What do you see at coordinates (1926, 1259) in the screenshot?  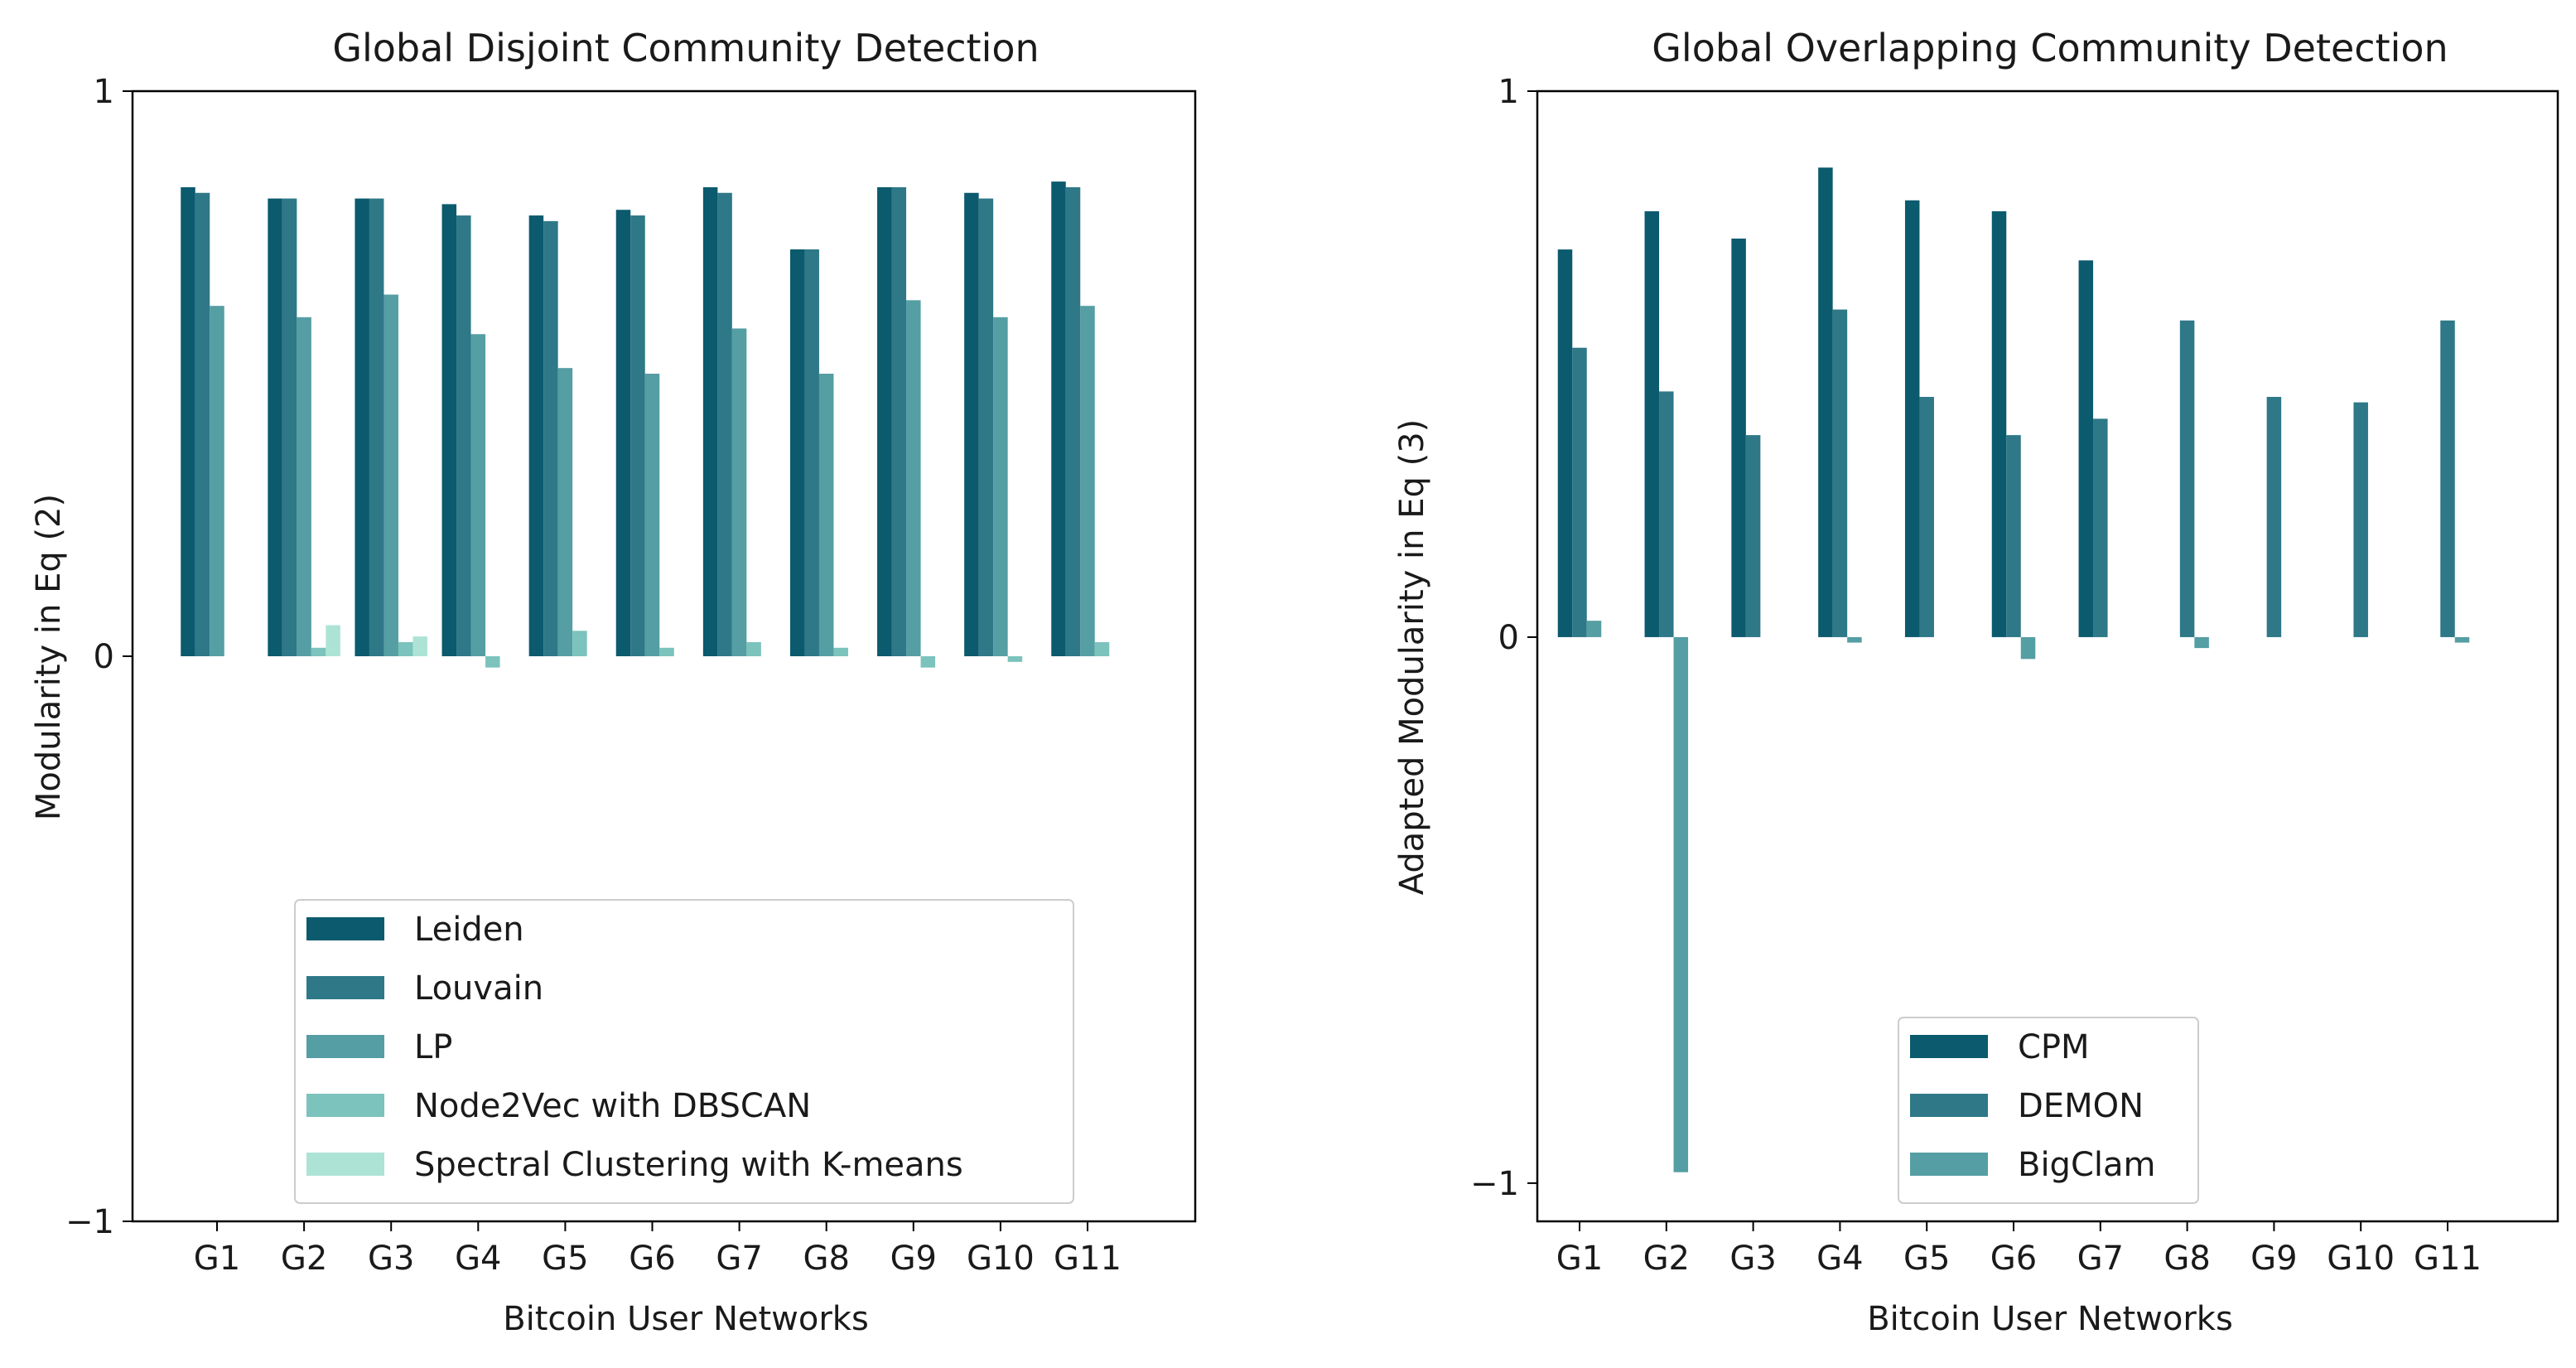 I see `x-tick-label: G5` at bounding box center [1926, 1259].